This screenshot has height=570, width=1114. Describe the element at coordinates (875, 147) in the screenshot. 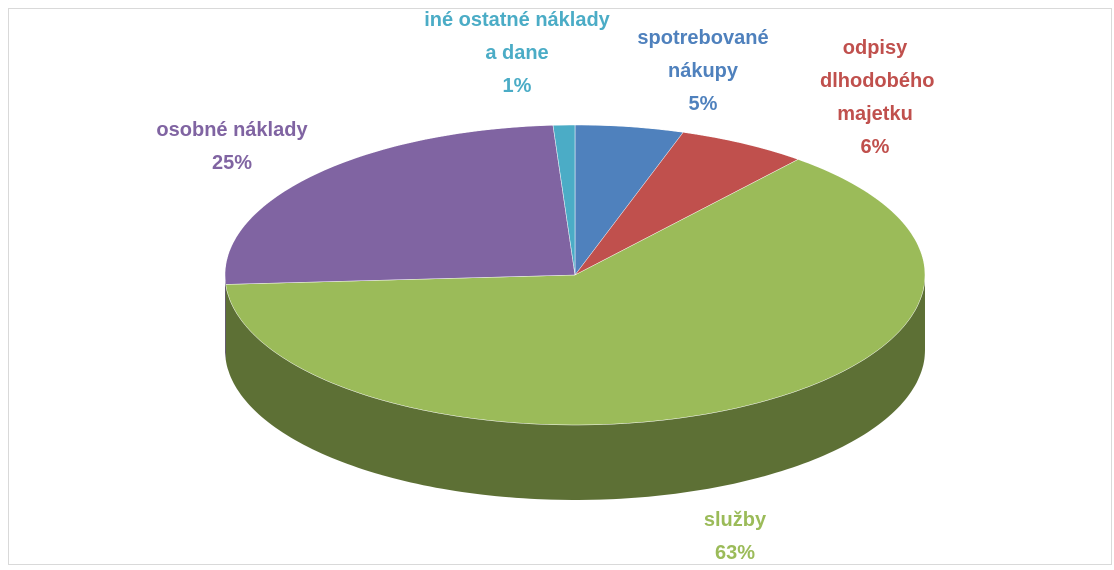

I see `value-label: 6%` at that location.